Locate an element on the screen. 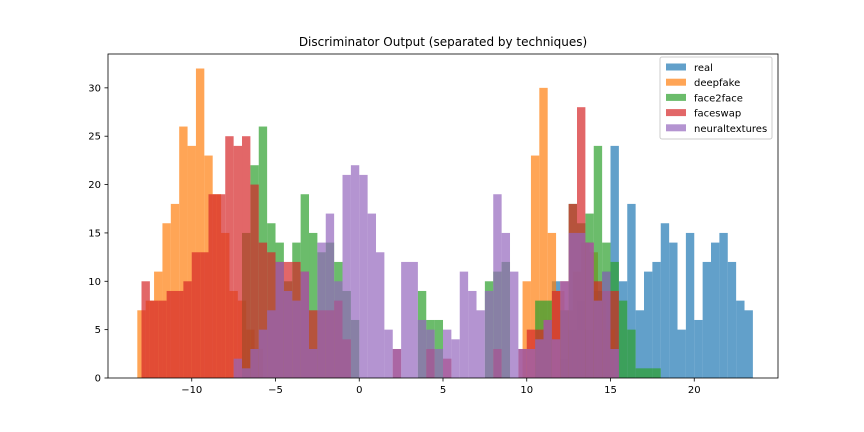  y-tick-label: 25 is located at coordinates (94, 137).